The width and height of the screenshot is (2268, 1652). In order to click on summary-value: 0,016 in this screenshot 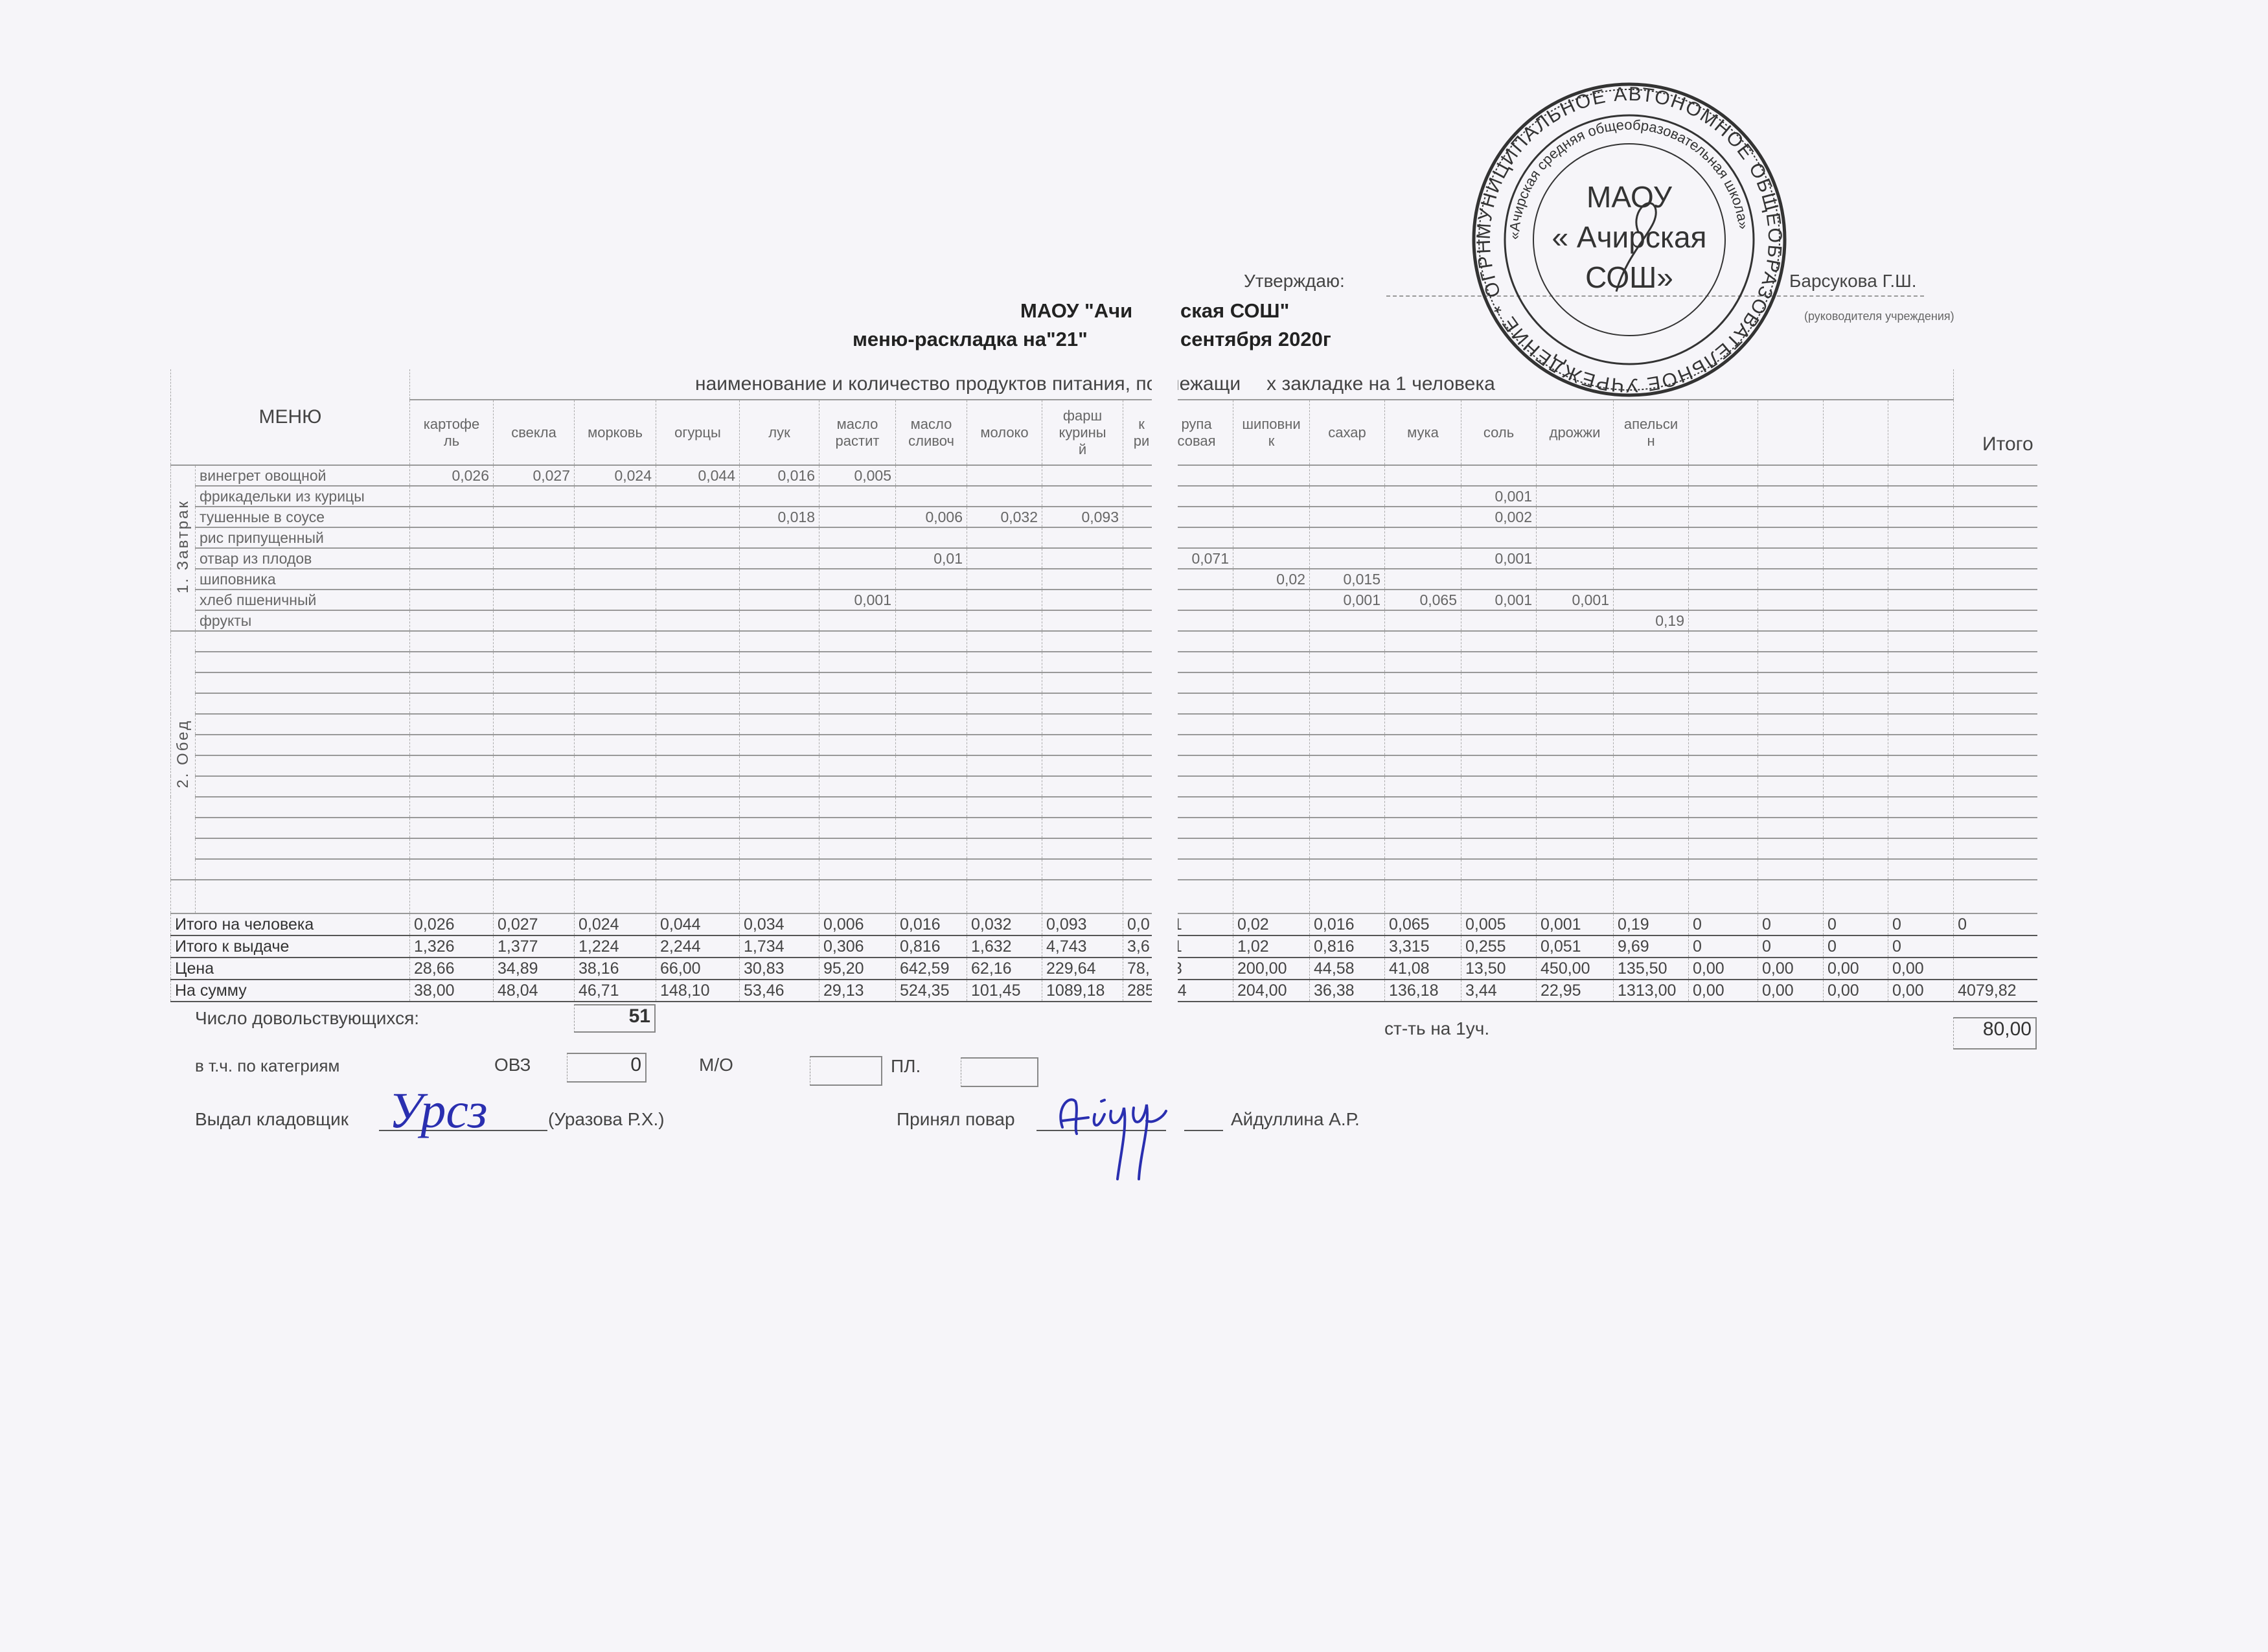, I will do `click(931, 924)`.